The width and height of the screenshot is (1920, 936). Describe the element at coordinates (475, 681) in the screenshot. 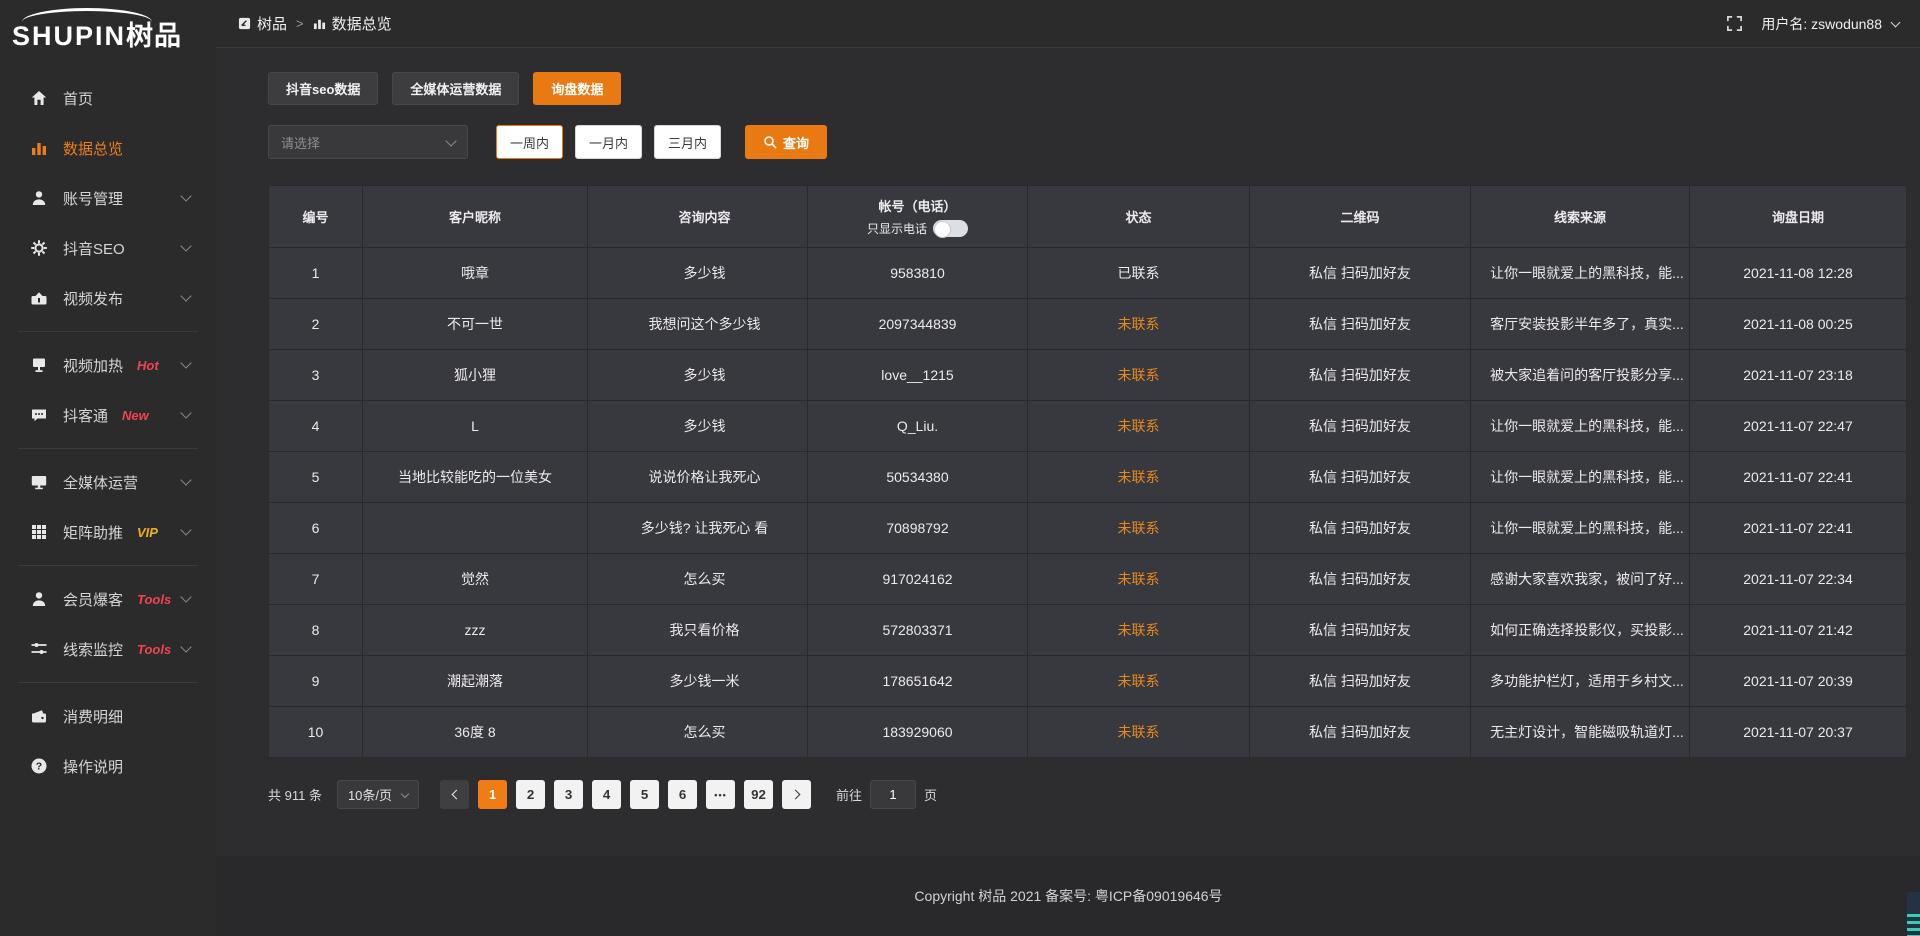

I see `cell-nickname: 潮起潮落` at that location.